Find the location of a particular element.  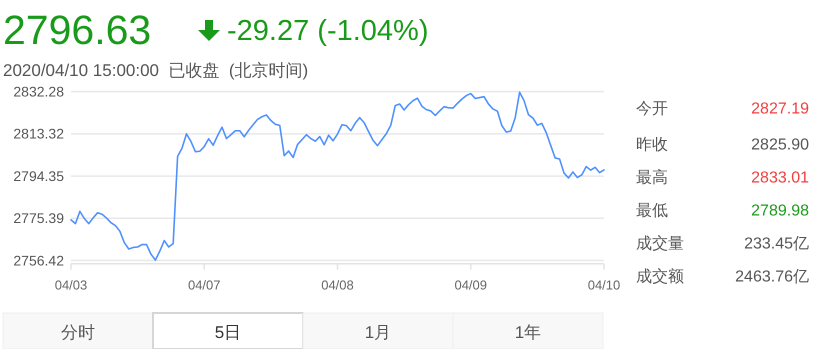

x-tick-label: 04/08 is located at coordinates (337, 285).